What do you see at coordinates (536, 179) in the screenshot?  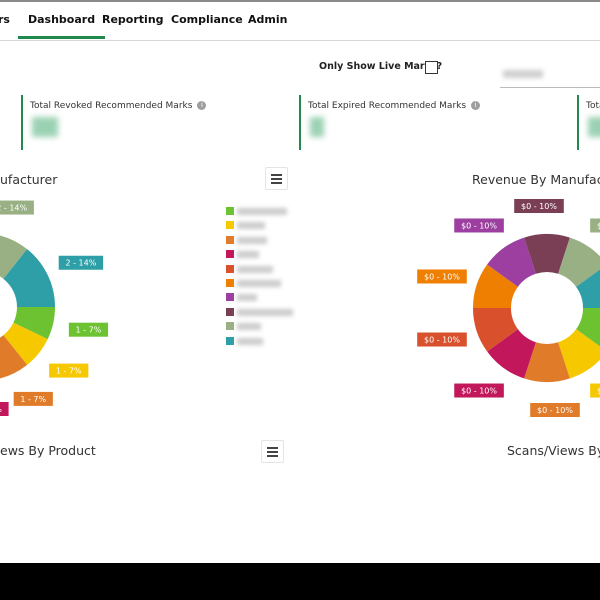 I see `chart-title-revenue-manufacturer: Revenue By Manufact` at bounding box center [536, 179].